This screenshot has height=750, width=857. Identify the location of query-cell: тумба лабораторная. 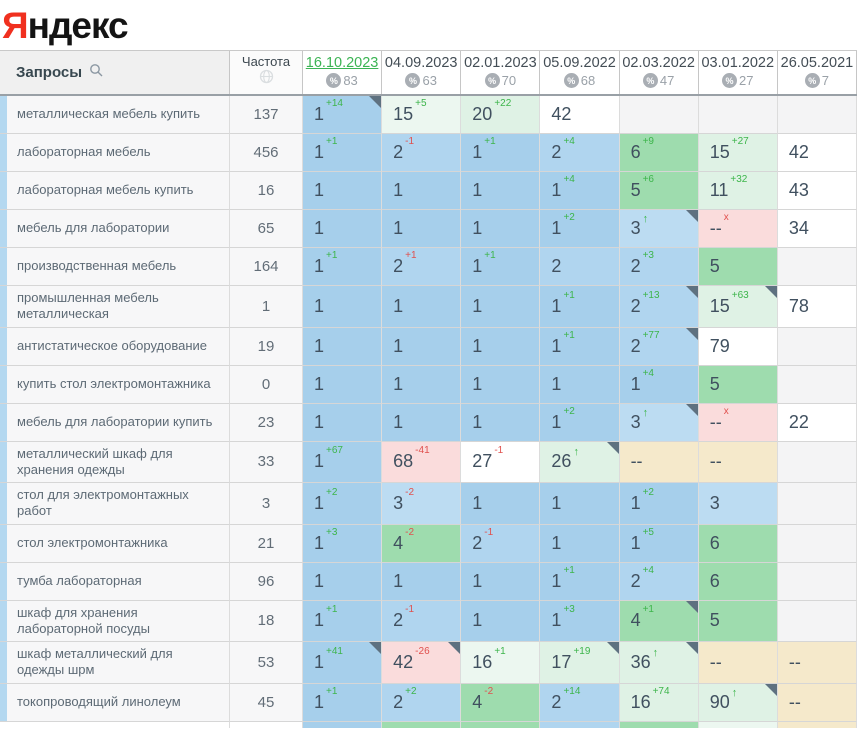
(115, 581).